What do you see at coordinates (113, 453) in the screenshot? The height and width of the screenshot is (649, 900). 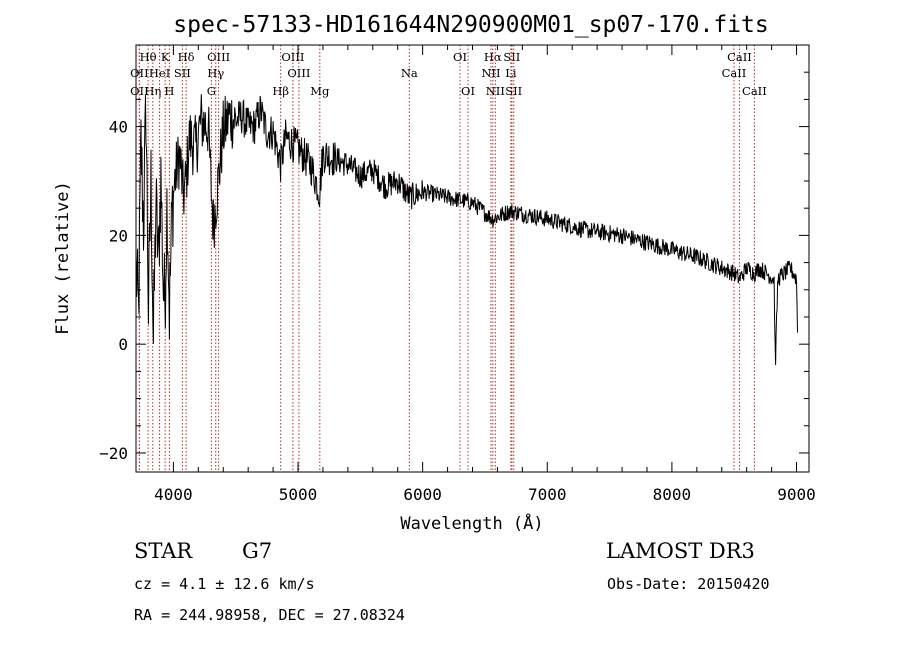 I see `y-tick-label: −20` at bounding box center [113, 453].